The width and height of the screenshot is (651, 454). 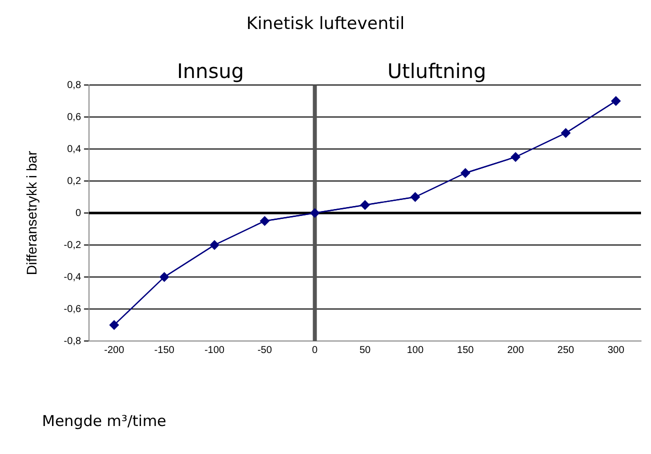 What do you see at coordinates (73, 309) in the screenshot?
I see `y-tick-label: -0,6` at bounding box center [73, 309].